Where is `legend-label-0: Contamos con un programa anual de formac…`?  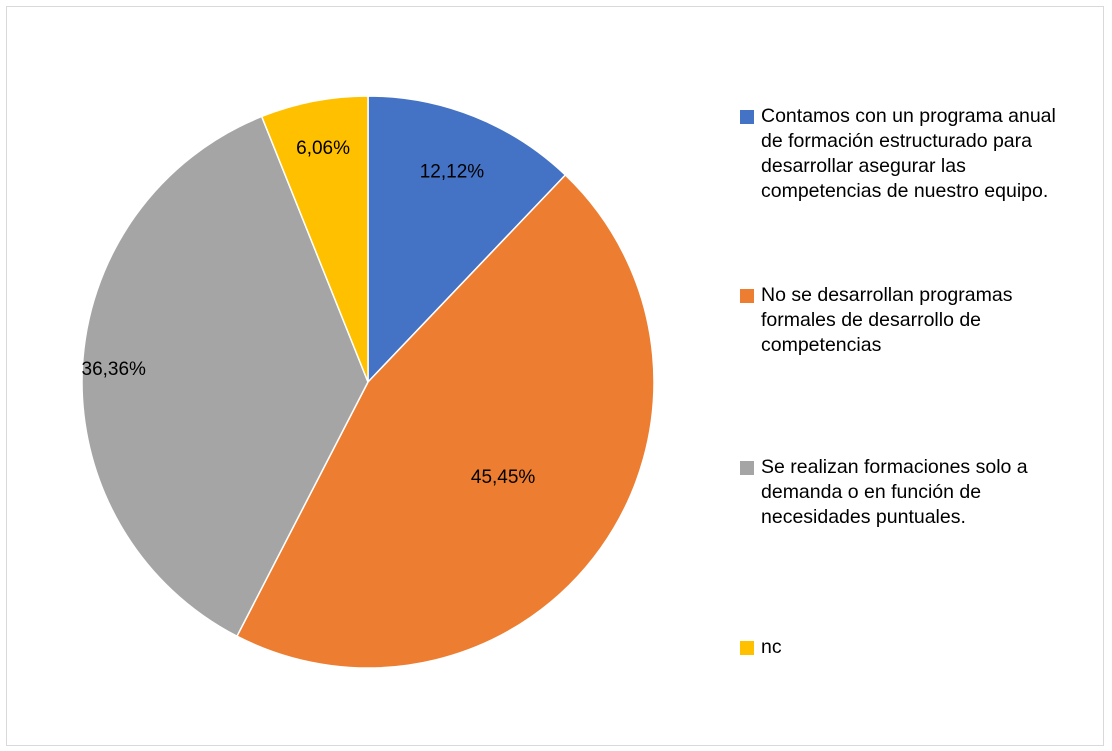
legend-label-0: Contamos con un programa anual de formac… is located at coordinates (908, 153).